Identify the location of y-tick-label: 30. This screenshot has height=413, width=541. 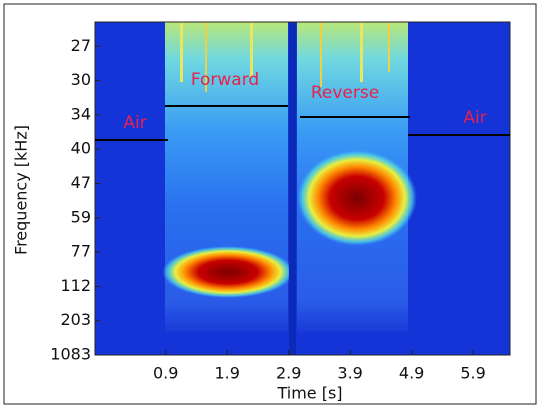
(81, 79).